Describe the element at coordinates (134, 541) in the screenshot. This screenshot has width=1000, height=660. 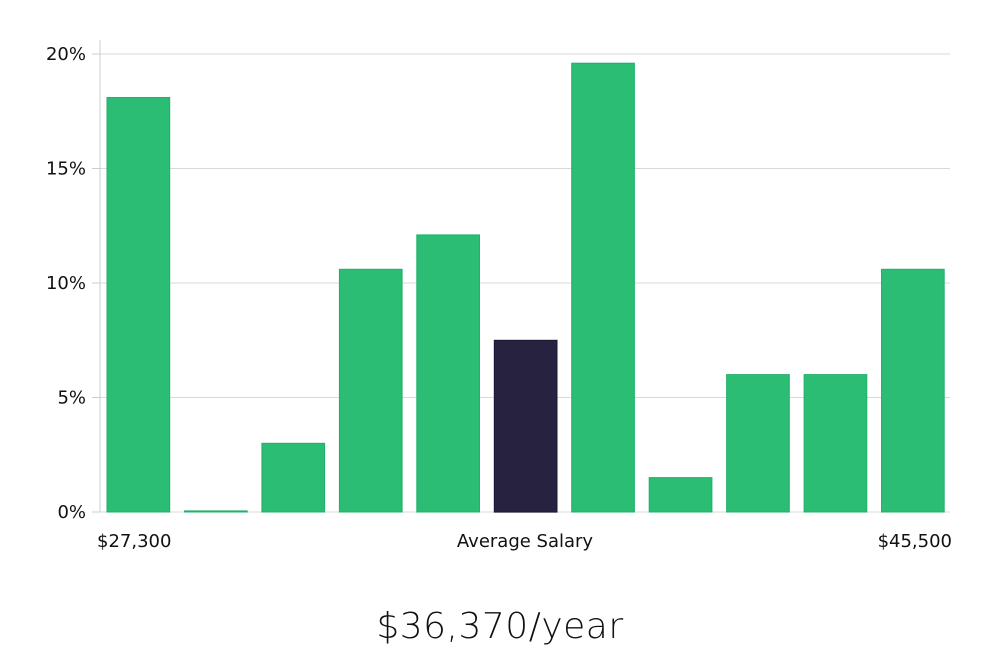
I see `x-min-label: $27,300` at that location.